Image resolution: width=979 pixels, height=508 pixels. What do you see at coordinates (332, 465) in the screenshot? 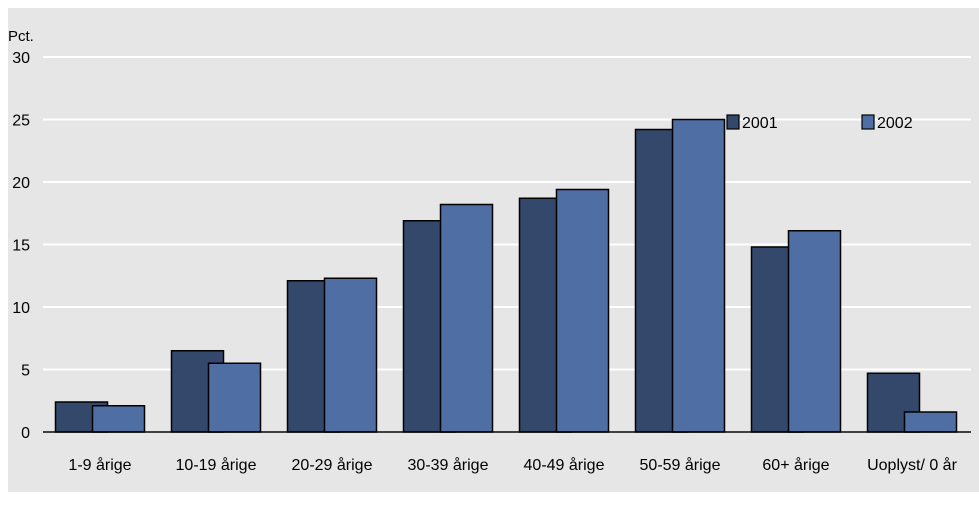
I see `x-tick-label: 20-29 årige` at bounding box center [332, 465].